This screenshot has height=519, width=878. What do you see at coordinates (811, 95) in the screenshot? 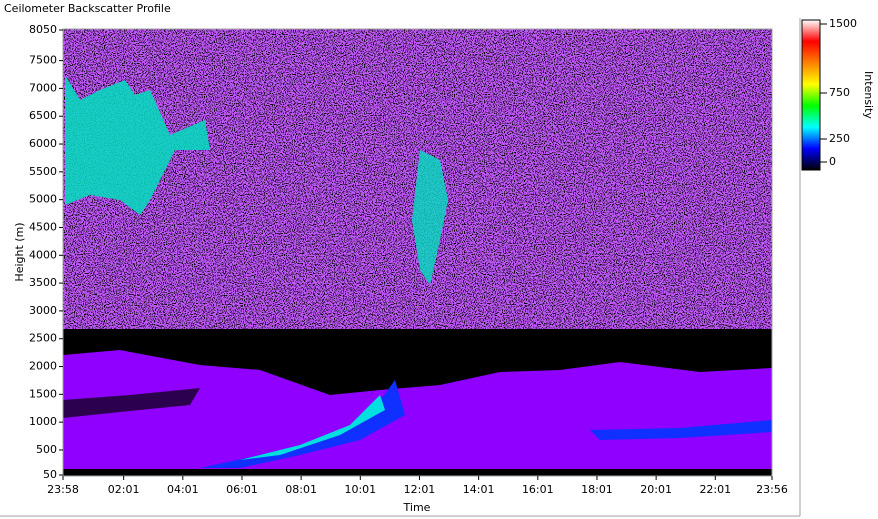
I see `colorbar` at bounding box center [811, 95].